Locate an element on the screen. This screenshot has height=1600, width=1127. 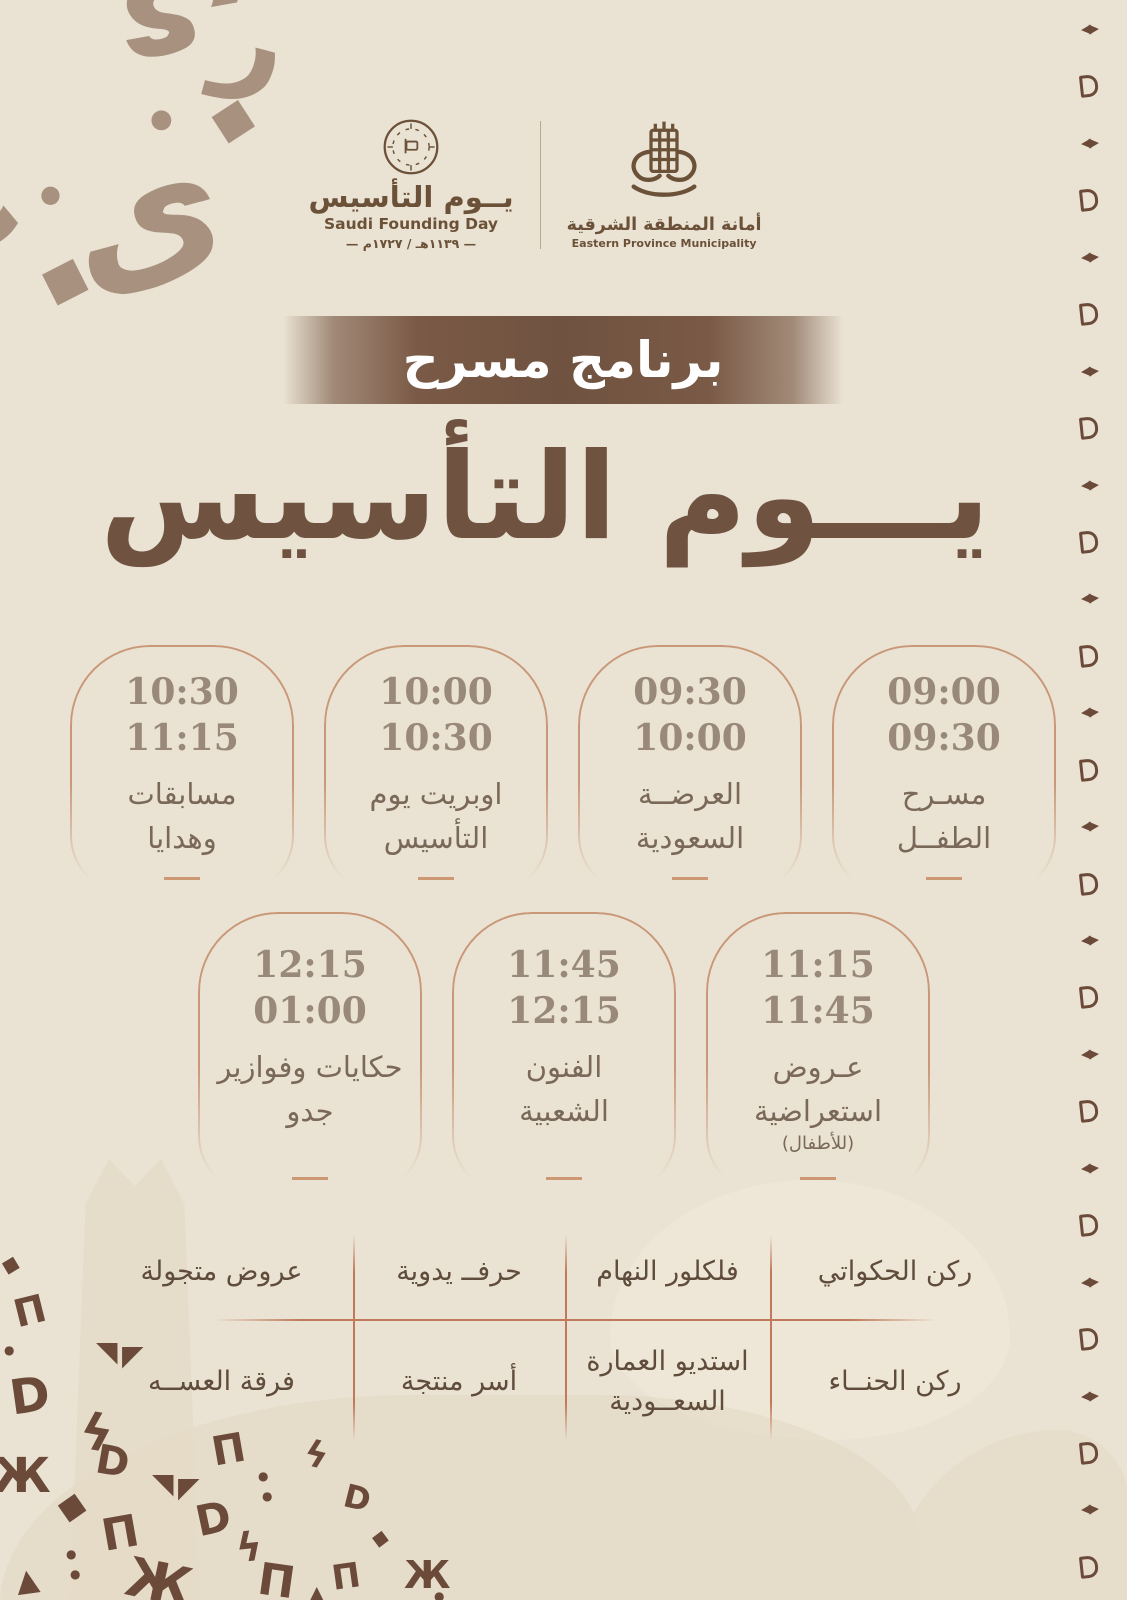
schedule-card: 11:45 12:15 الفنون الشعبية is located at coordinates (564, 1053).